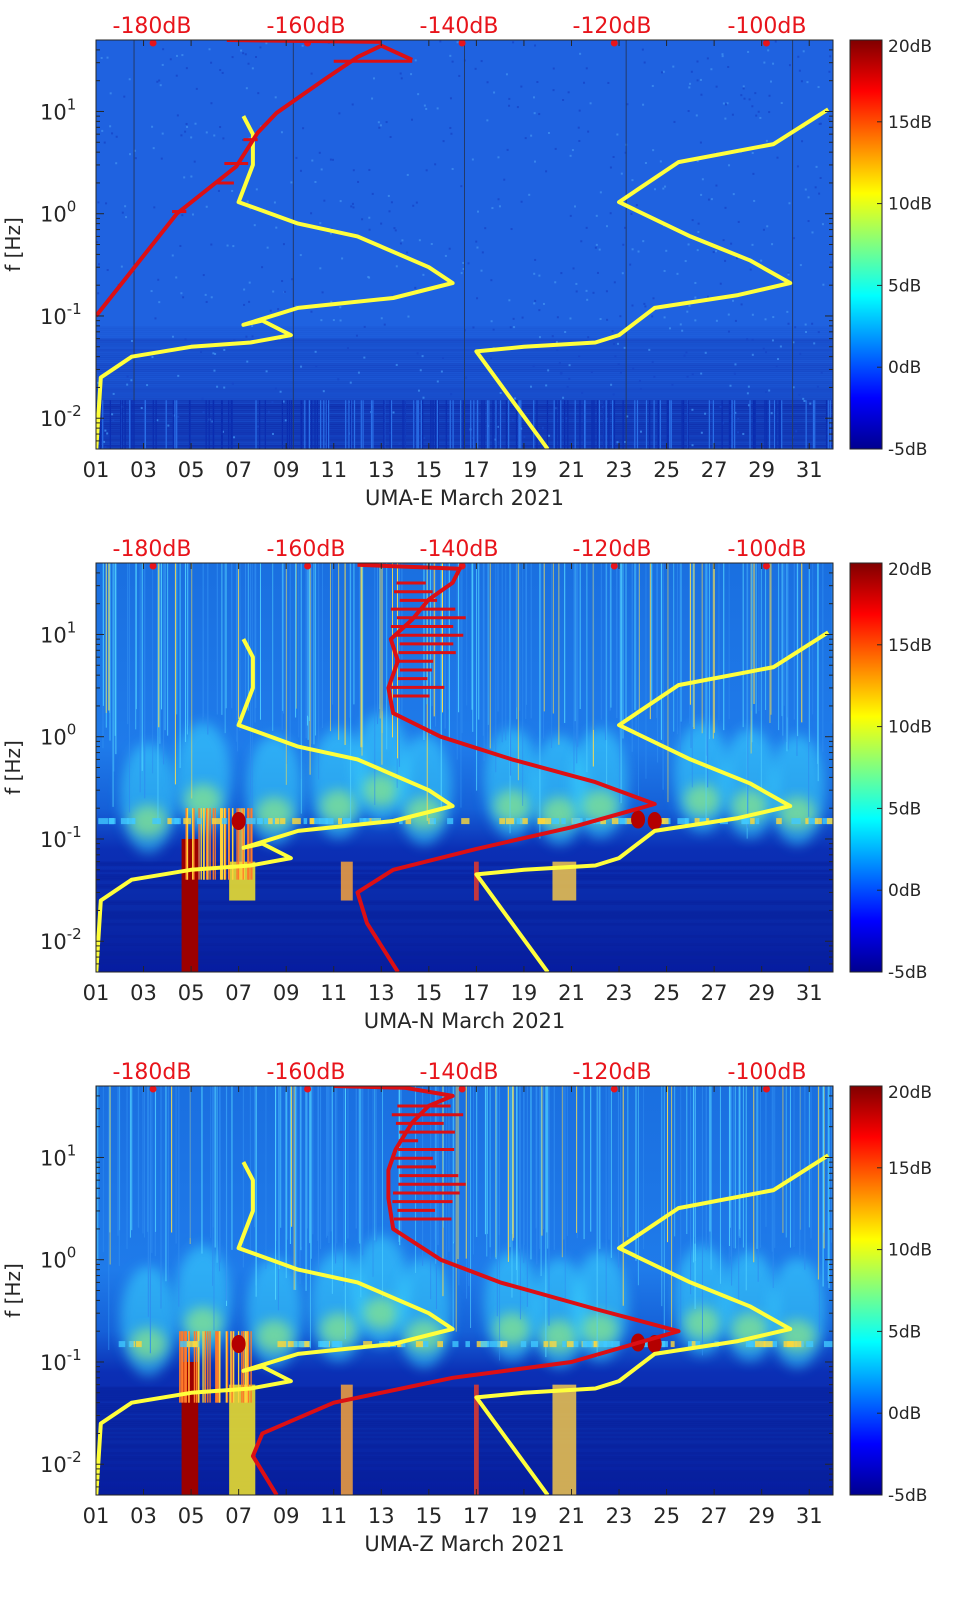 The width and height of the screenshot is (962, 1599). What do you see at coordinates (238, 1343) in the screenshot?
I see `hot-spot` at bounding box center [238, 1343].